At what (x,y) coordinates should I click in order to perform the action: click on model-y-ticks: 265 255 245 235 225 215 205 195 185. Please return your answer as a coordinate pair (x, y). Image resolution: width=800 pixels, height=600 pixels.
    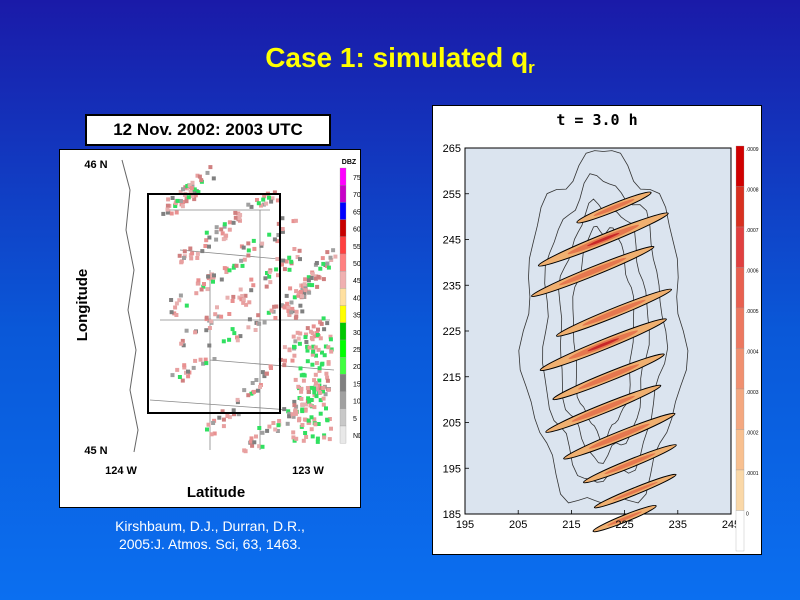
    Looking at the image, I should click on (456, 332).